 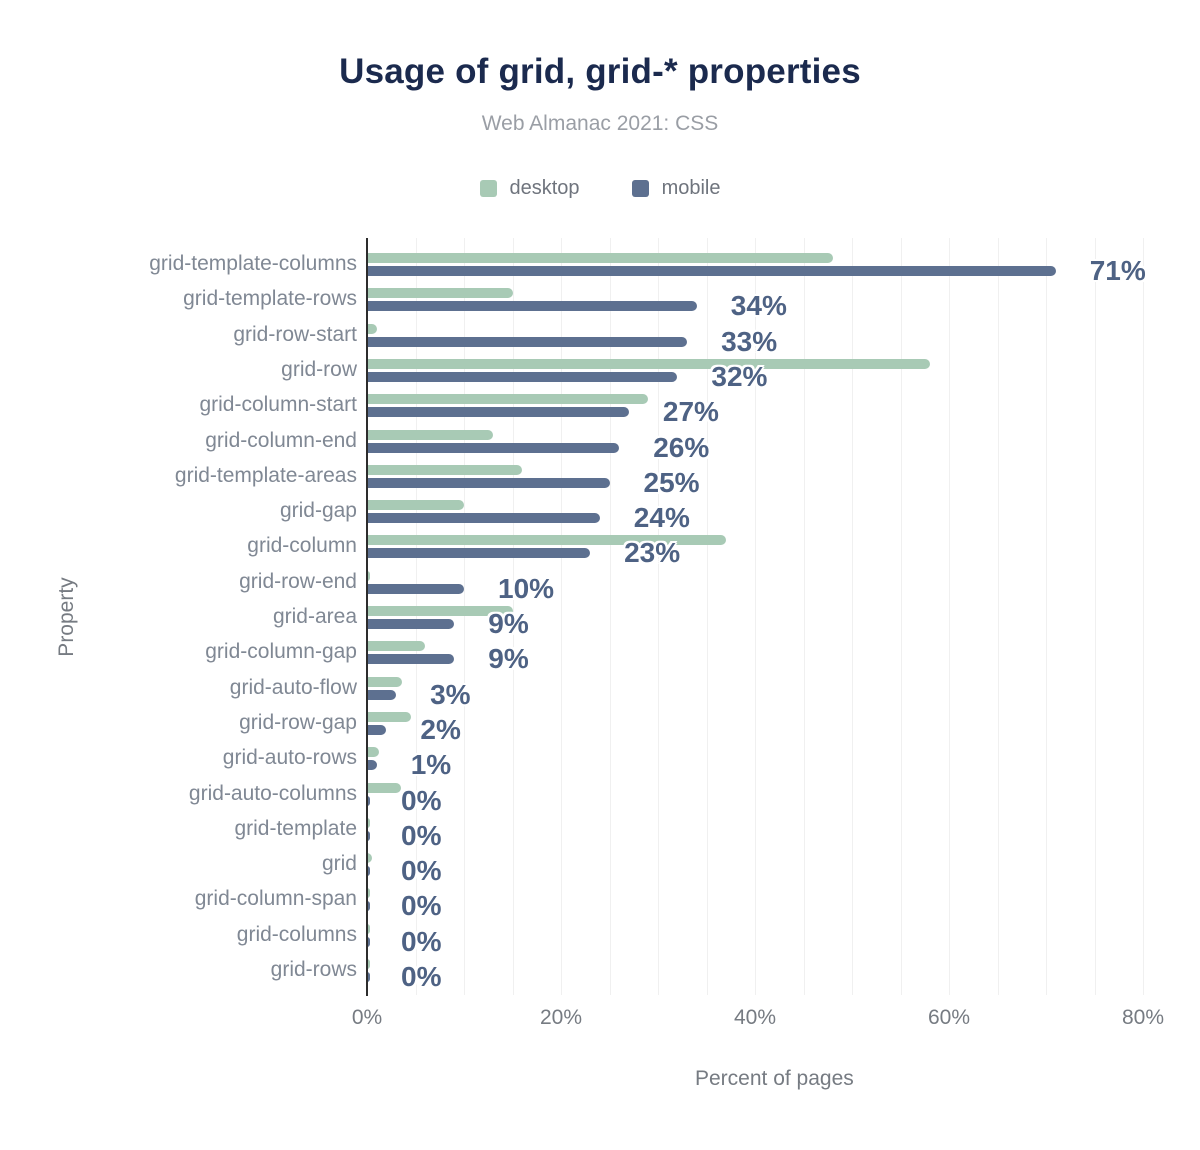 I want to click on y-axis-line, so click(x=367, y=617).